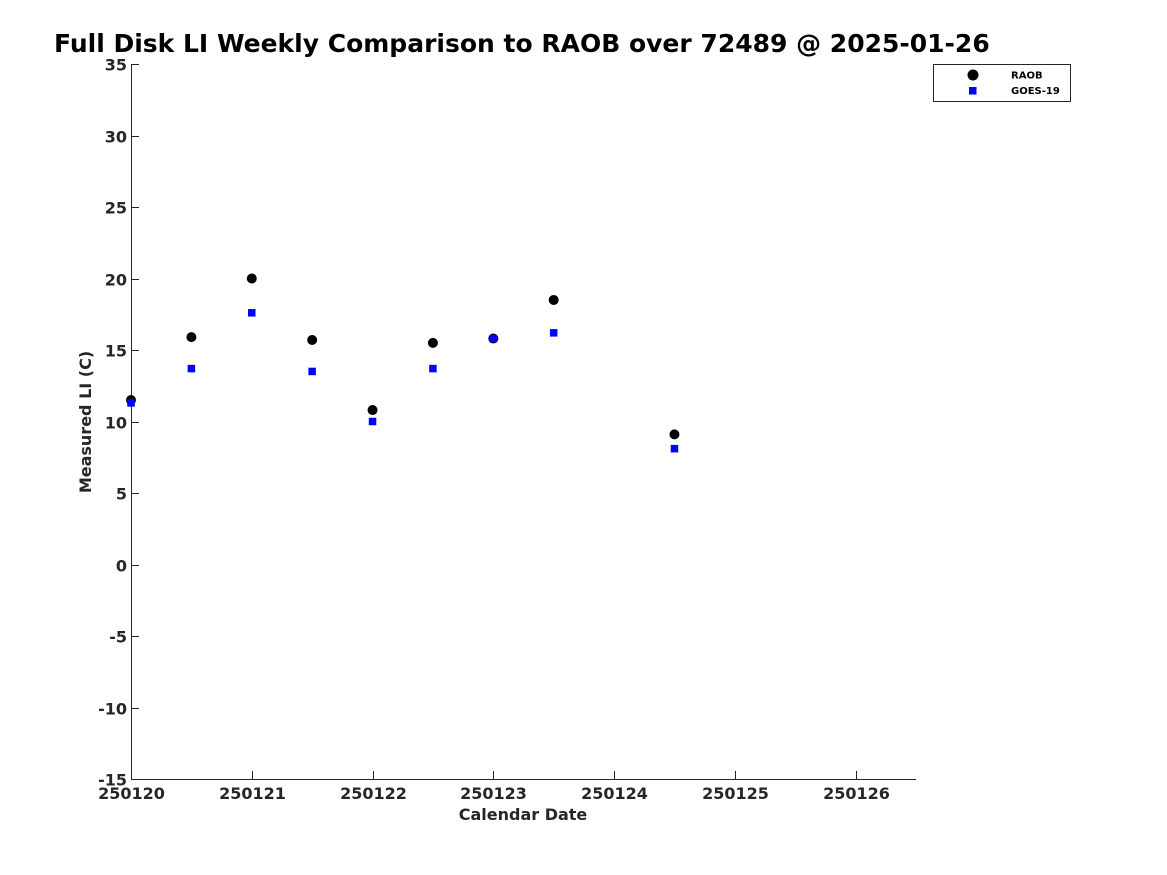 The height and width of the screenshot is (875, 1167). What do you see at coordinates (121, 566) in the screenshot?
I see `y-tick-label: 0` at bounding box center [121, 566].